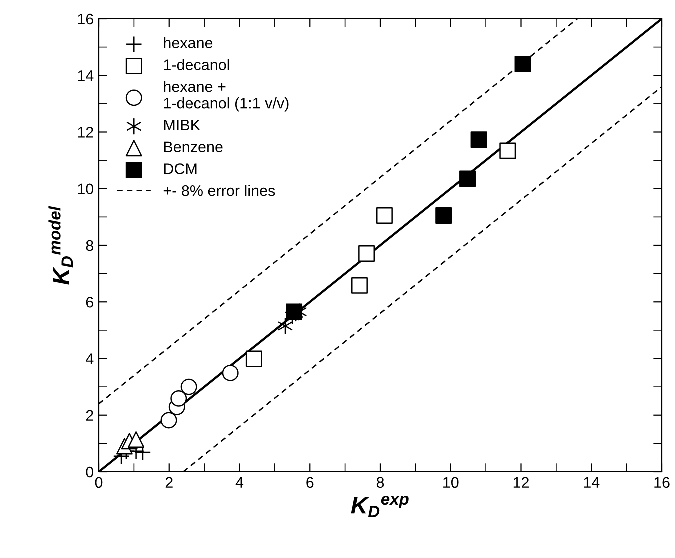  What do you see at coordinates (86, 132) in the screenshot?
I see `y-tick-label: 12` at bounding box center [86, 132].